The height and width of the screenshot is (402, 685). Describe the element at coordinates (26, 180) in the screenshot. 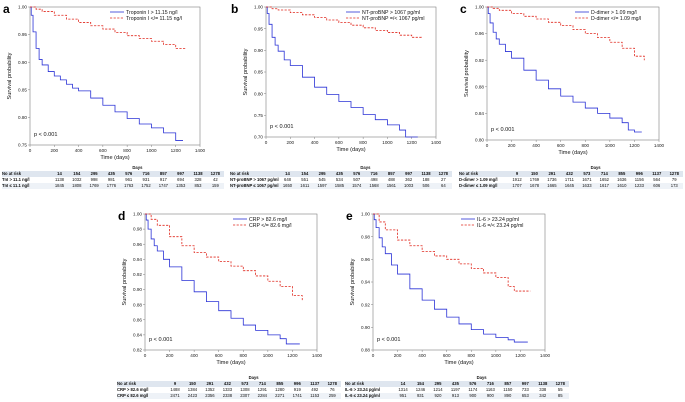

I see `risk-table-cell: TnI > 11.1 ng/l` at that location.